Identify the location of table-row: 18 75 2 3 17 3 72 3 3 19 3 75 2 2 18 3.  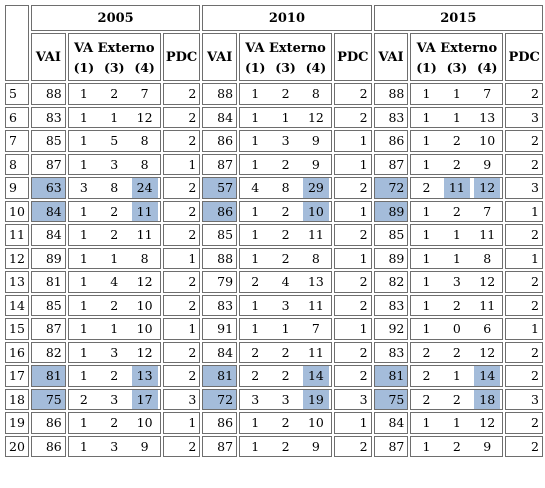
(274, 399).